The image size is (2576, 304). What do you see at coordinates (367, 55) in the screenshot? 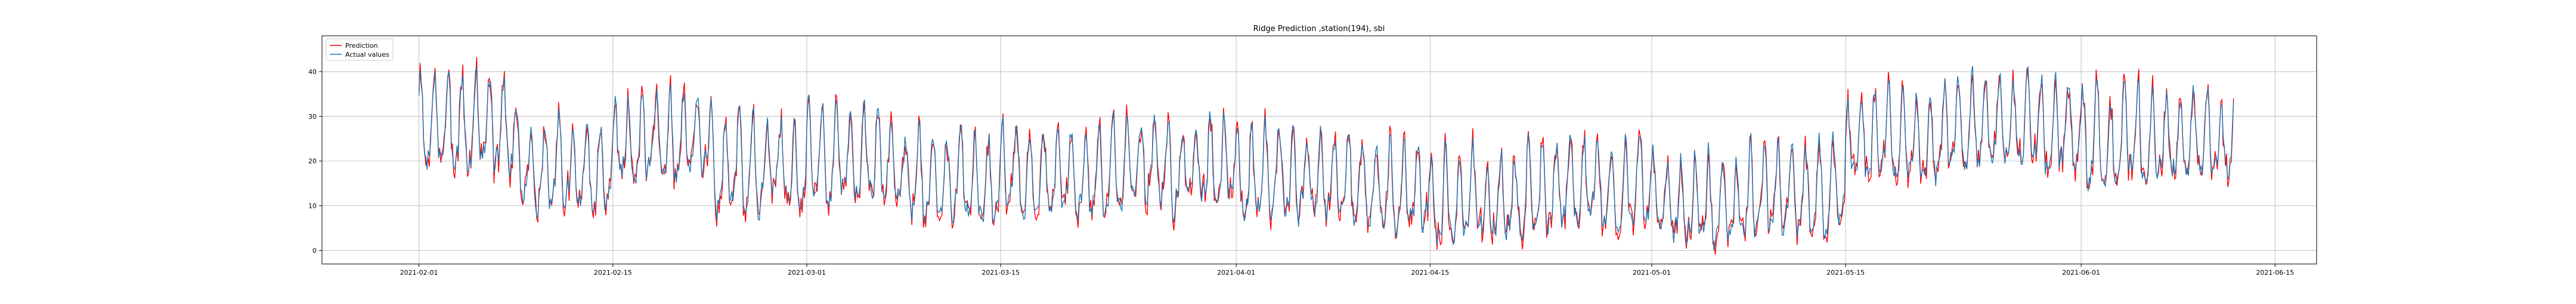
I see `legend-label: Actual values` at bounding box center [367, 55].